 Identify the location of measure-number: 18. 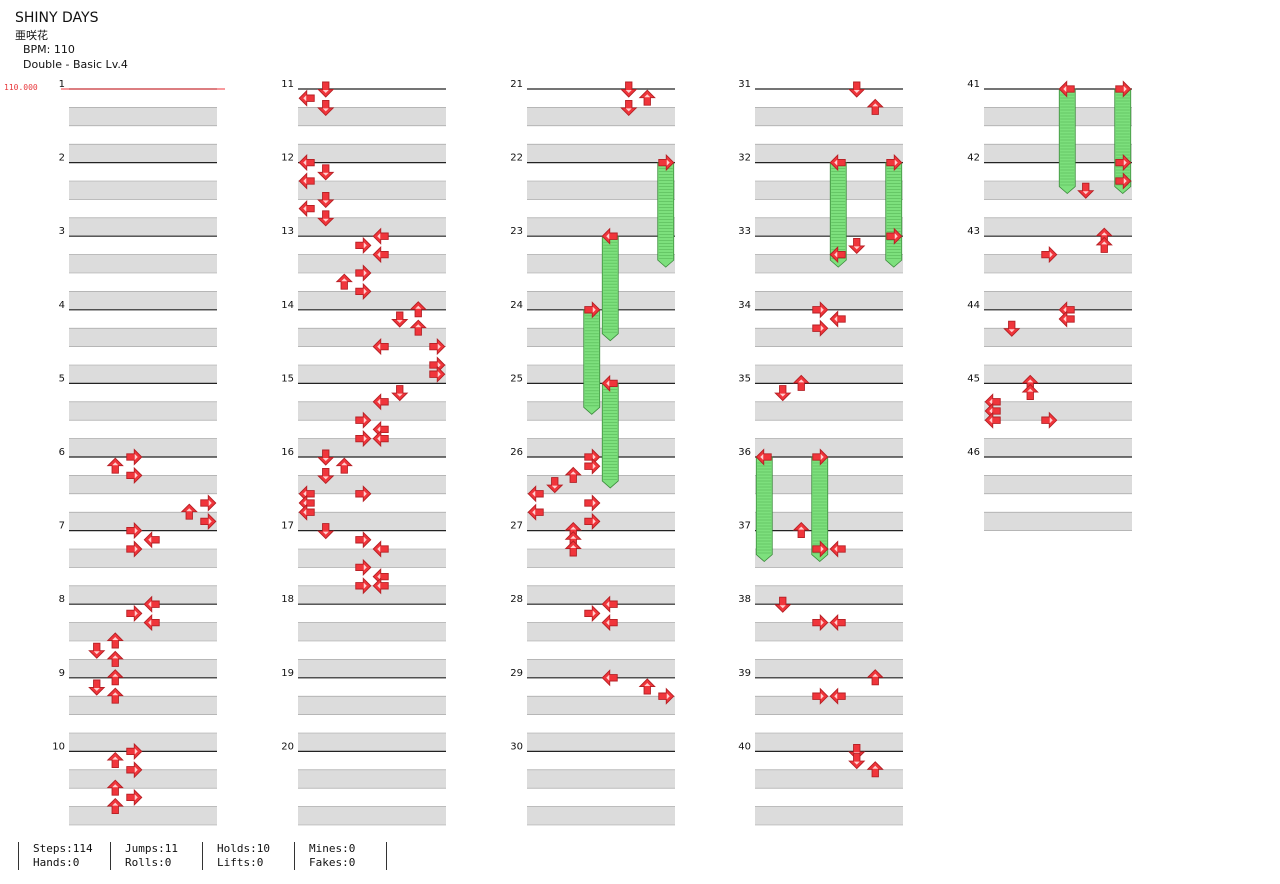
(287, 599).